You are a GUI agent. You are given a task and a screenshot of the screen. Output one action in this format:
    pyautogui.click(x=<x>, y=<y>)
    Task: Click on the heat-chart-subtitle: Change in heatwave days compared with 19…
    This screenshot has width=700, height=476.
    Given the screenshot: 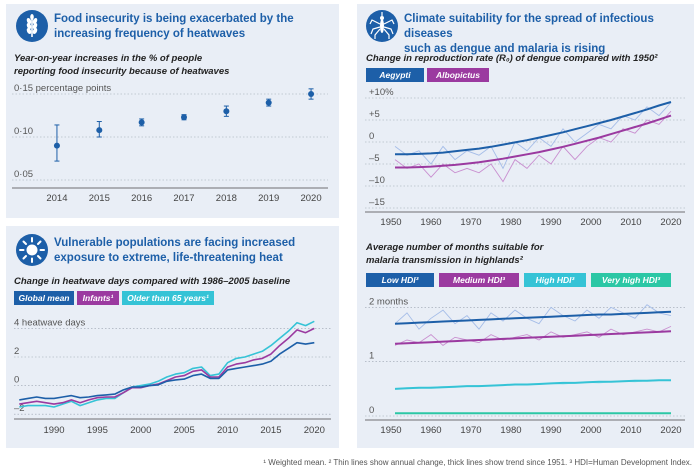 What is the action you would take?
    pyautogui.click(x=152, y=281)
    